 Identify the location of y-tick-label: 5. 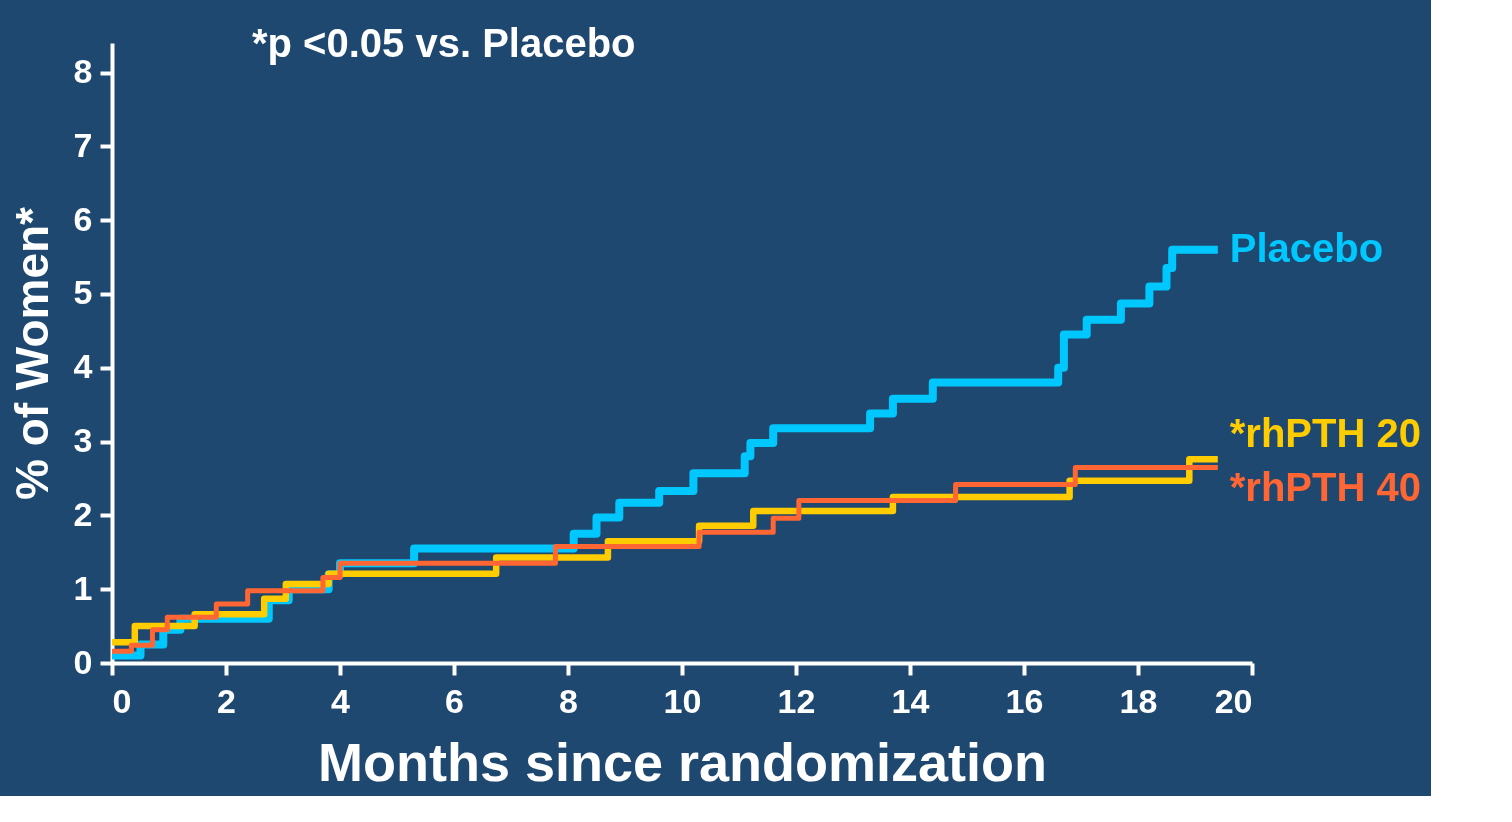
(83, 292).